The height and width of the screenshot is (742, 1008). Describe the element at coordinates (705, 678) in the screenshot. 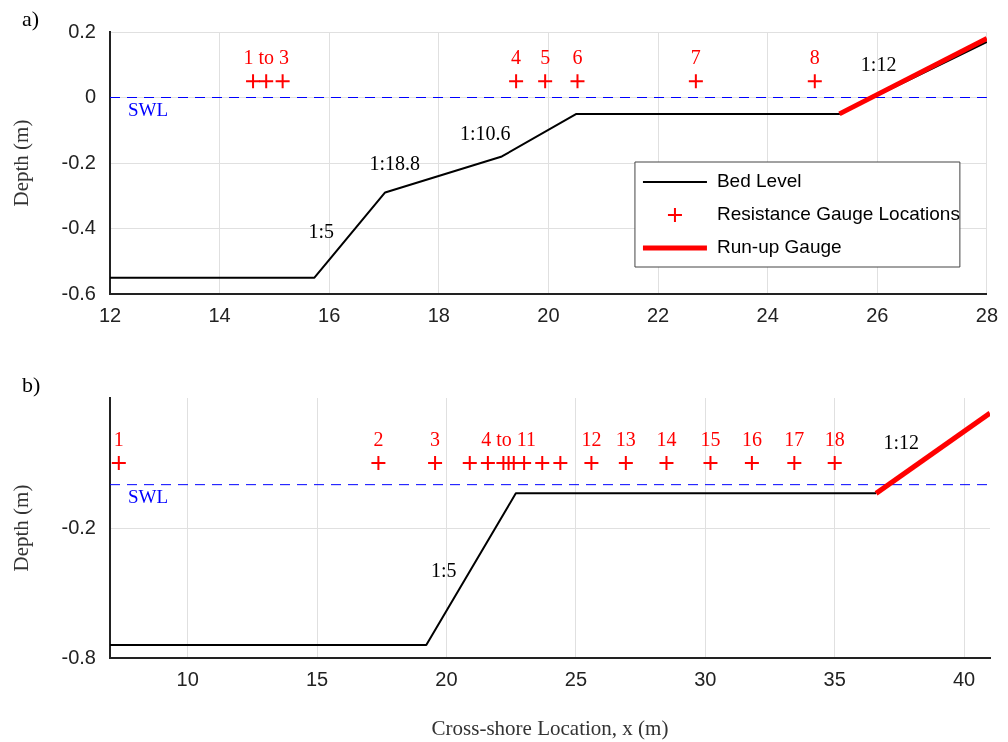

I see `x-tick-label: 30` at that location.